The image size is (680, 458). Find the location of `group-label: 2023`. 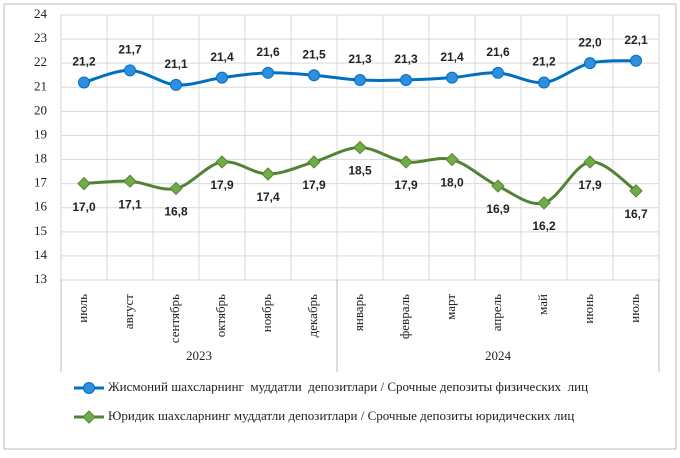

group-label: 2023 is located at coordinates (199, 355).